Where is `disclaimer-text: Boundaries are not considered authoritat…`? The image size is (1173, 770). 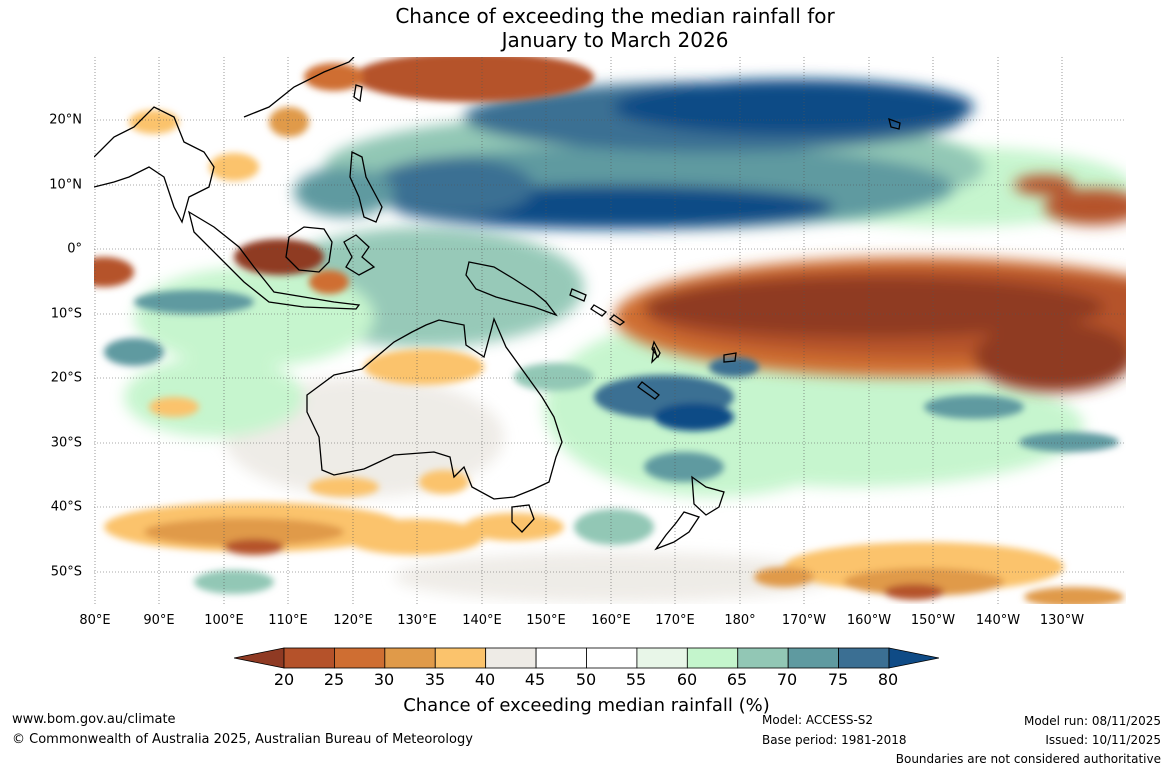 disclaimer-text: Boundaries are not considered authoritat… is located at coordinates (1028, 759).